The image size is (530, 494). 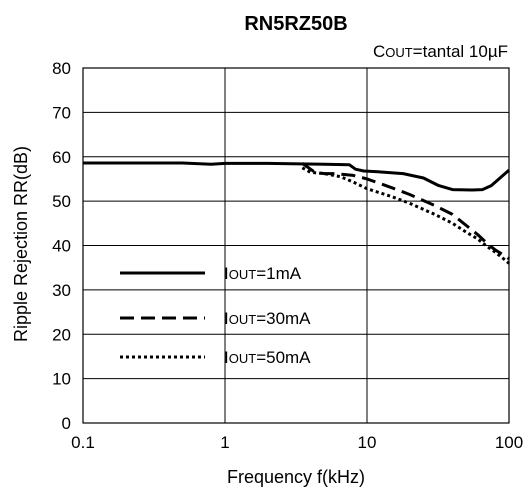 I want to click on x-tick-label: 0.1, so click(x=83, y=442).